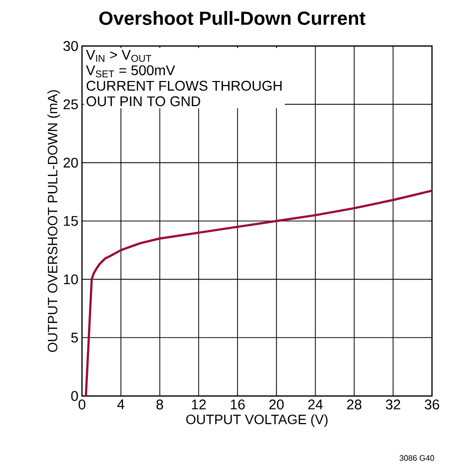 The image size is (456, 470). What do you see at coordinates (315, 405) in the screenshot?
I see `x-tick-label: 24` at bounding box center [315, 405].